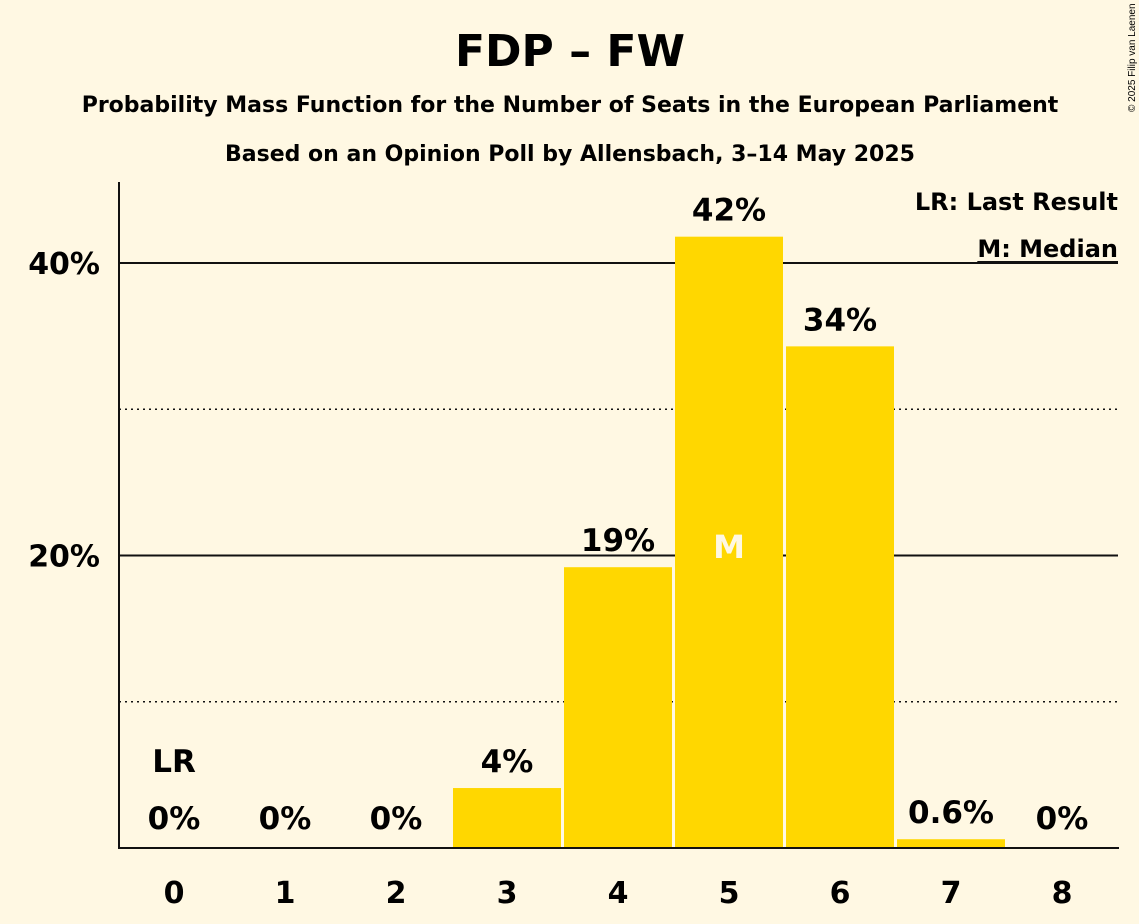 This screenshot has width=1139, height=924. Describe the element at coordinates (729, 547) in the screenshot. I see `median-marker: M` at that location.